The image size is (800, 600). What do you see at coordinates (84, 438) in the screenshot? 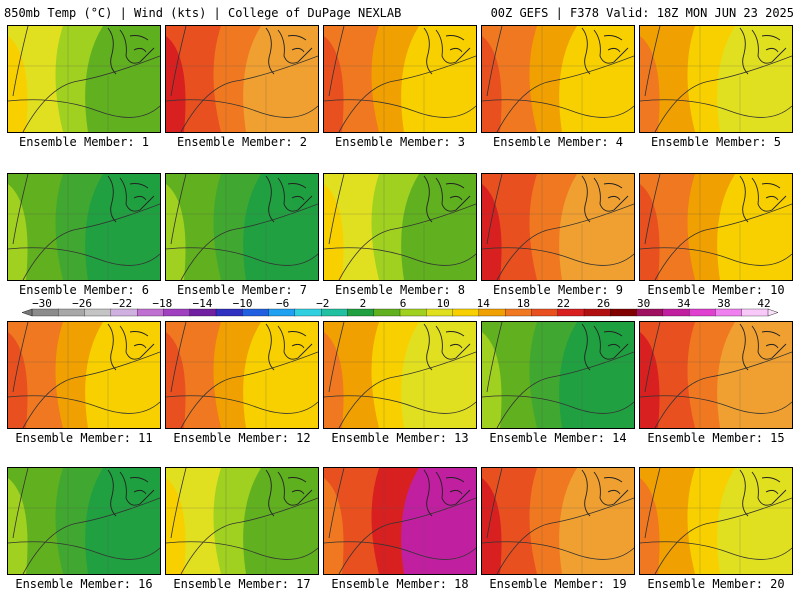
I see `ensemble-member-label: Ensemble Member: 11` at bounding box center [84, 438].